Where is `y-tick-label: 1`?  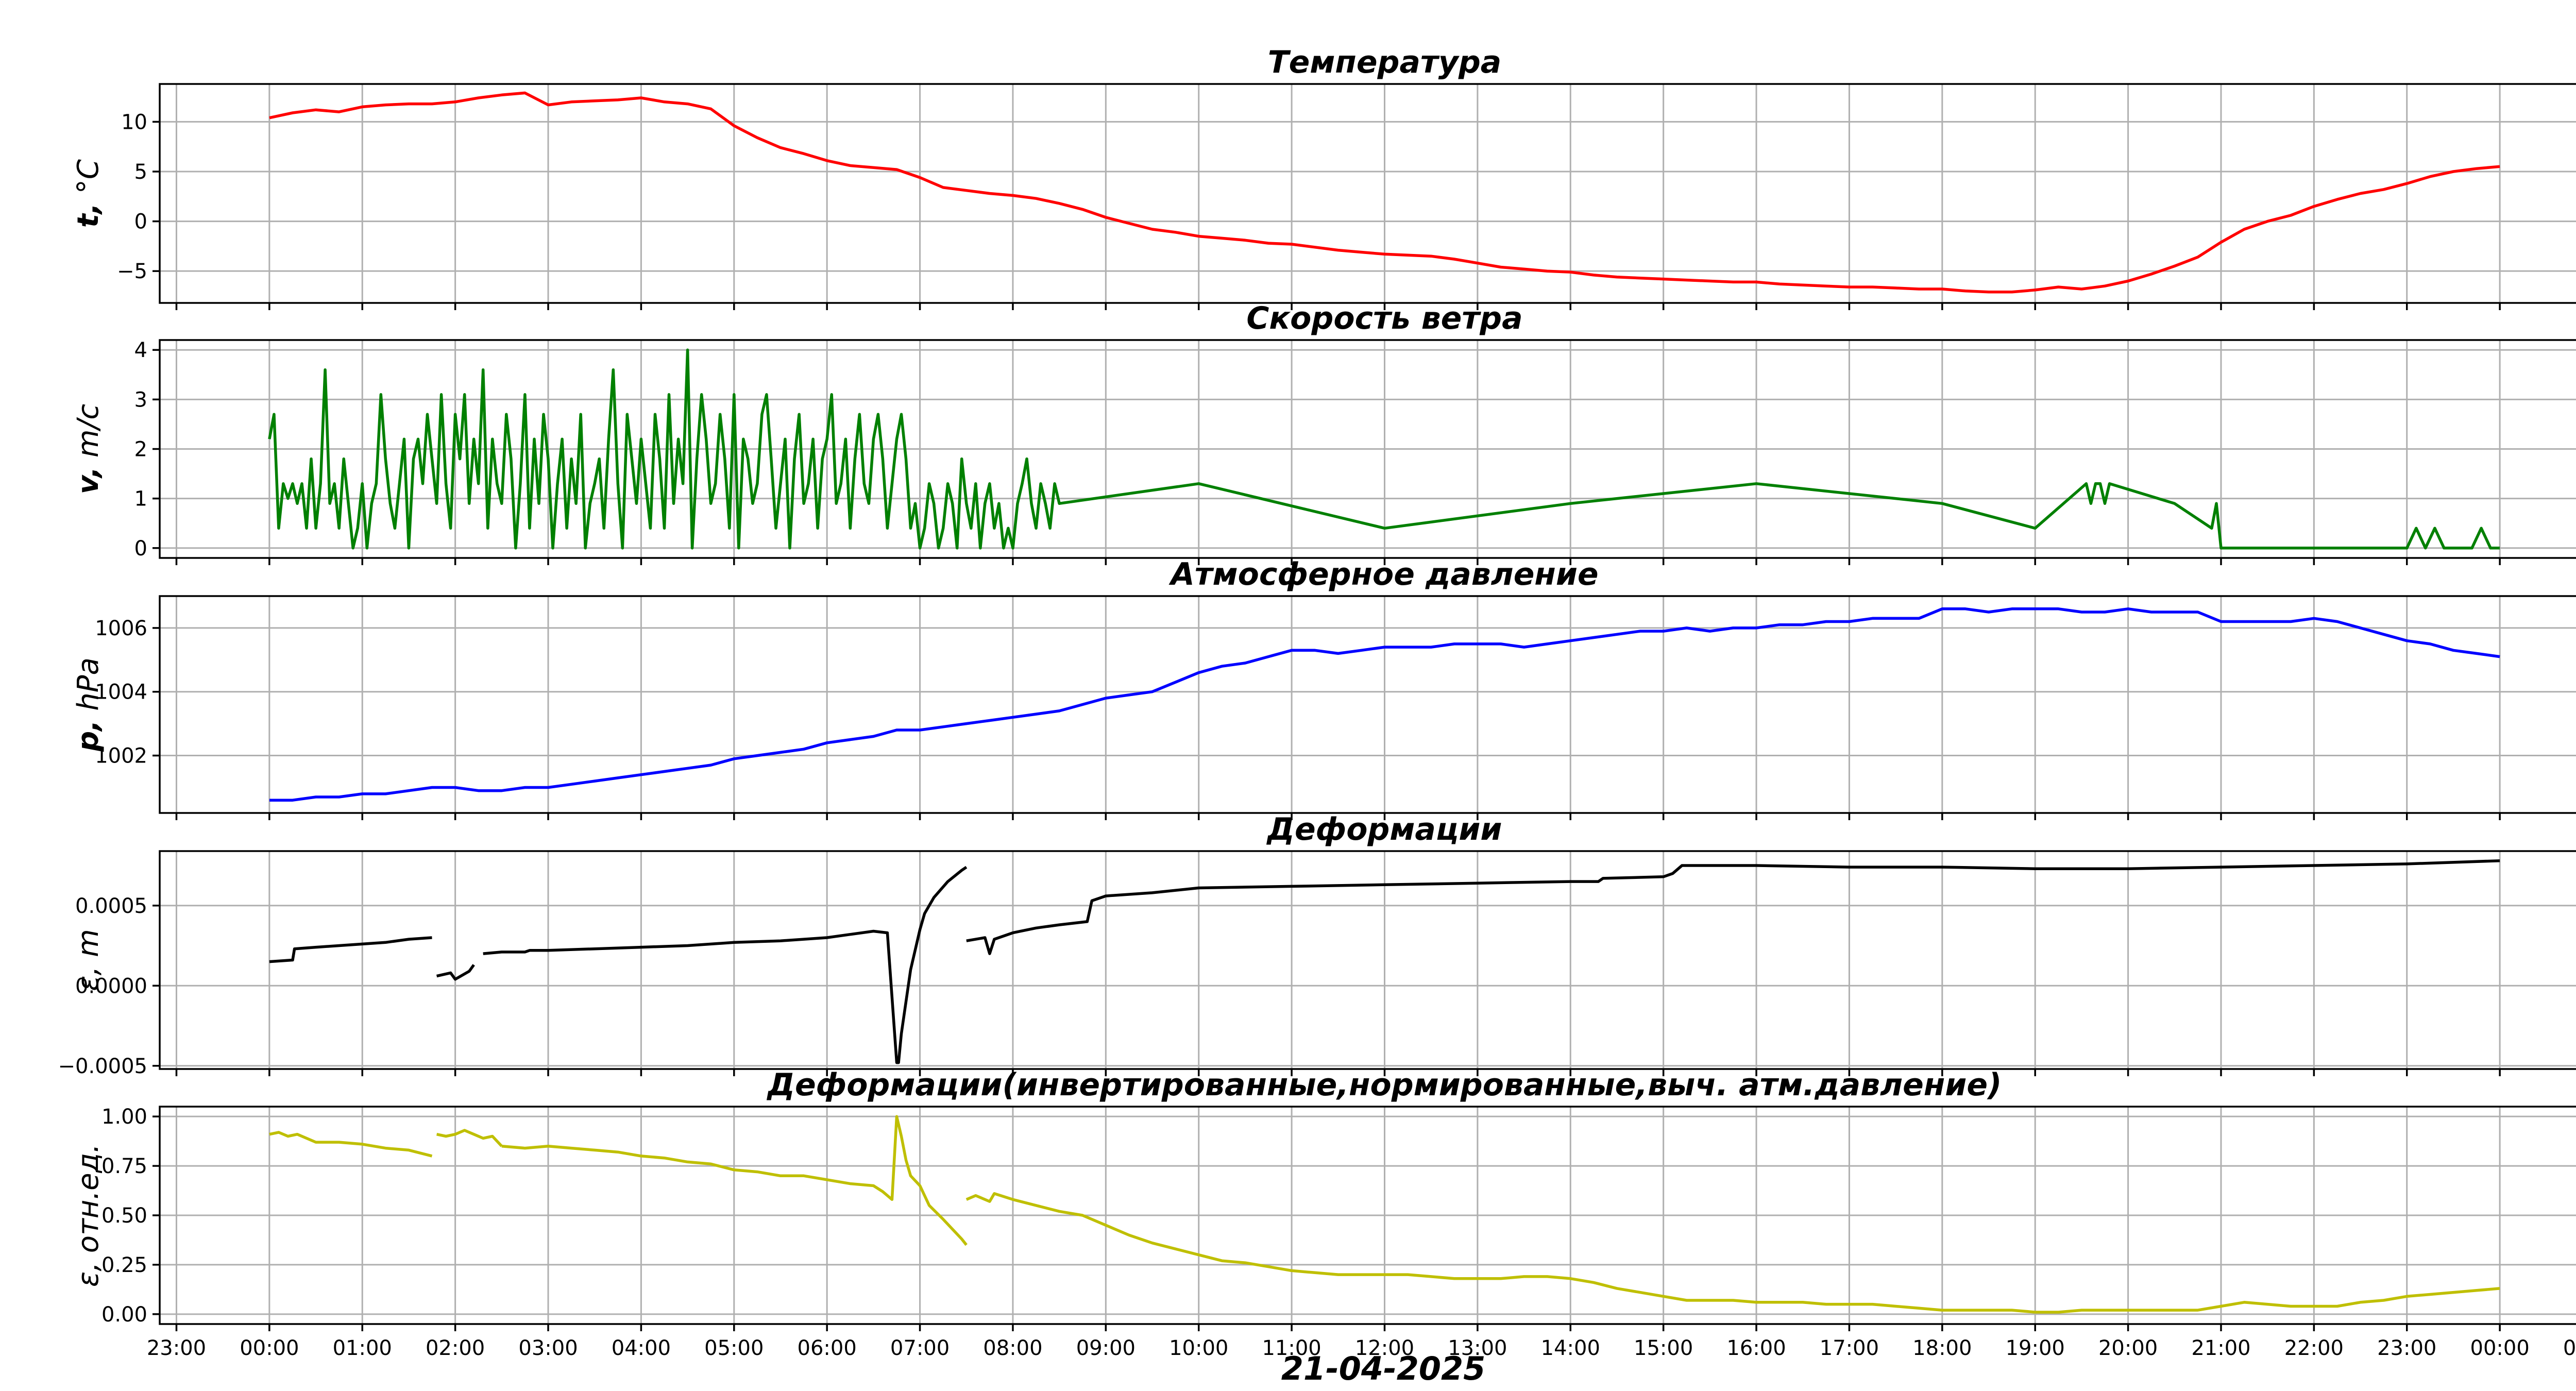 y-tick-label: 1 is located at coordinates (140, 499).